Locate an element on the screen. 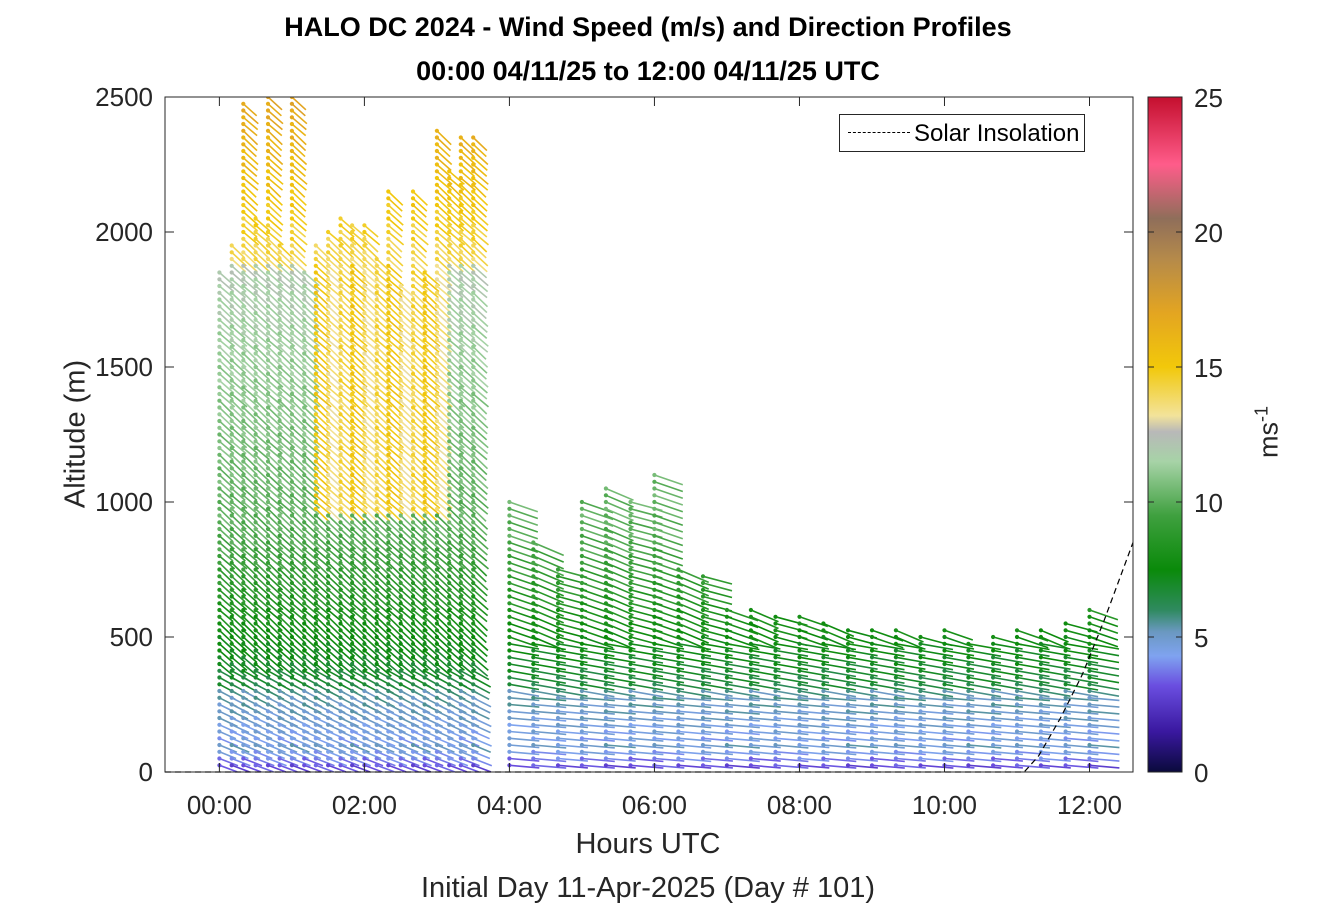 Image resolution: width=1343 pixels, height=911 pixels. wind-profile-column is located at coordinates (887, 698).